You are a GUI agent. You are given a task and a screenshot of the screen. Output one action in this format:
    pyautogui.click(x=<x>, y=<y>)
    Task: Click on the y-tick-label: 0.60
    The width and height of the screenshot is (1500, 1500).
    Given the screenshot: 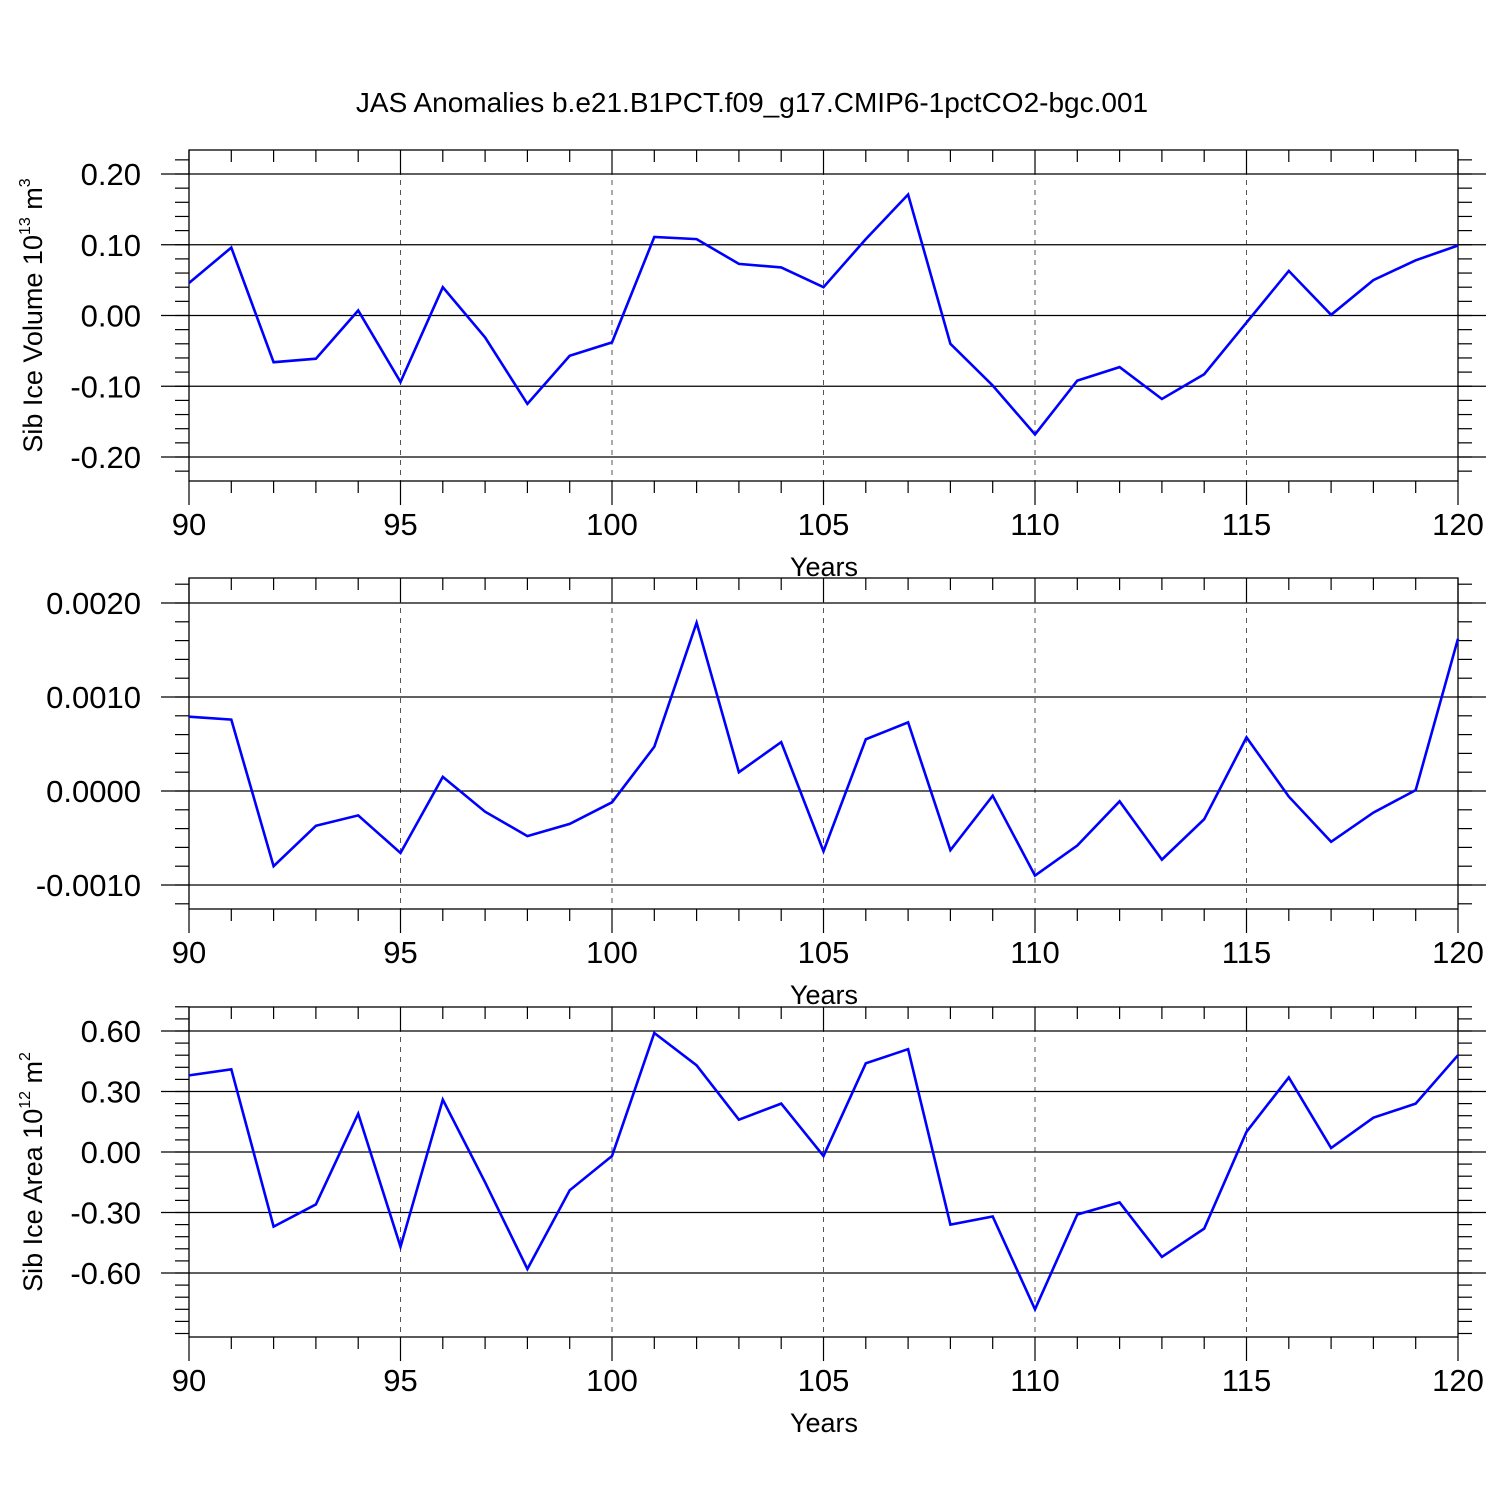 What is the action you would take?
    pyautogui.click(x=111, y=1031)
    